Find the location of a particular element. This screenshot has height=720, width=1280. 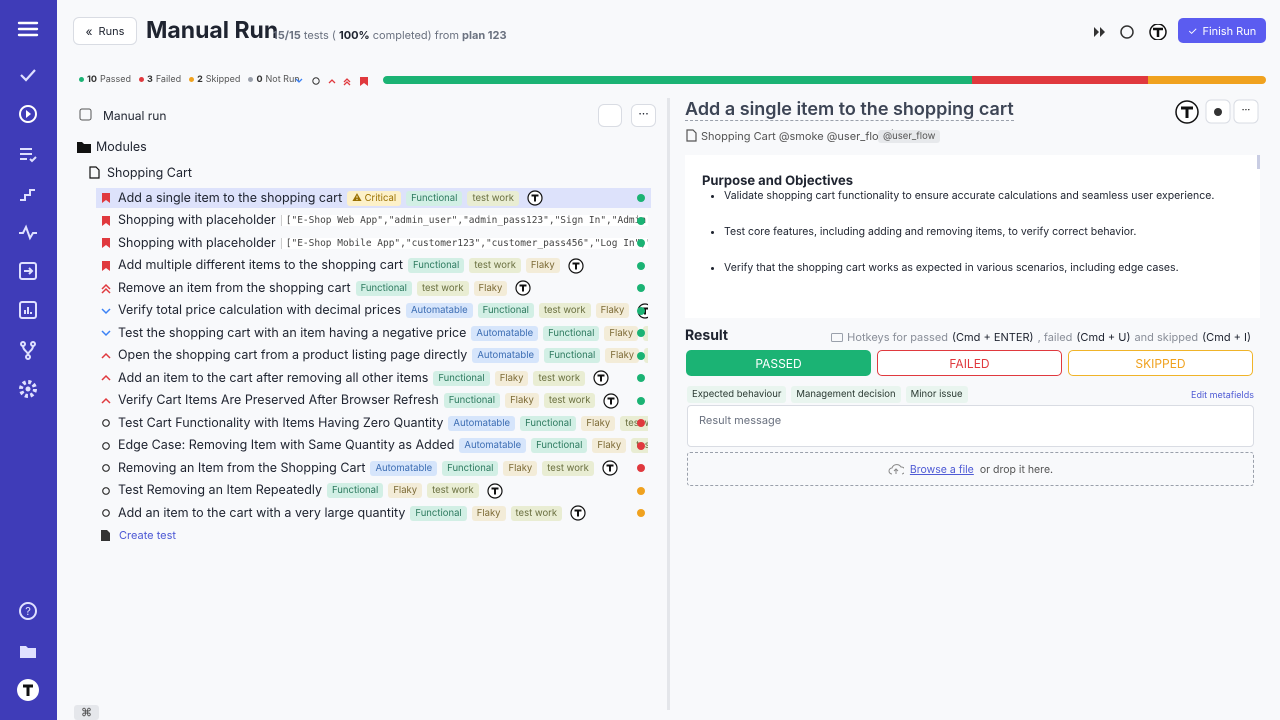

tag: ⚠ Critical is located at coordinates (374, 198).